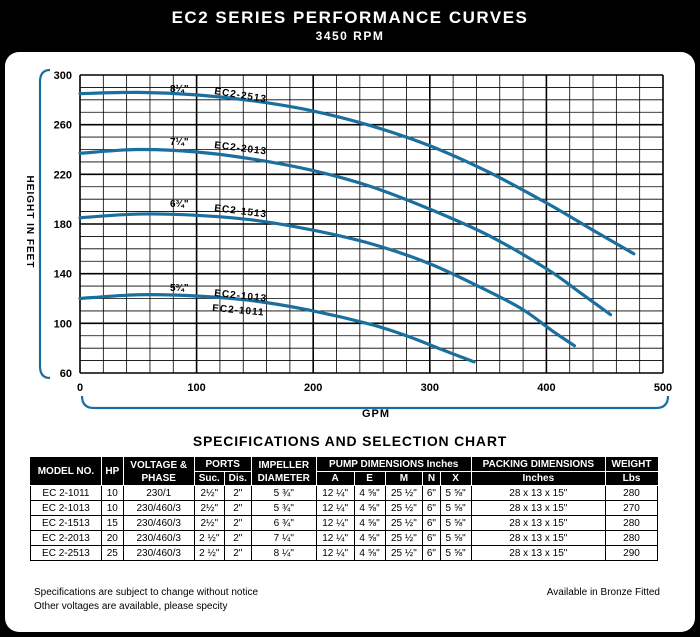 Image resolution: width=700 pixels, height=637 pixels. I want to click on y-axis-label: HEIGHT IN FEET, so click(29, 222).